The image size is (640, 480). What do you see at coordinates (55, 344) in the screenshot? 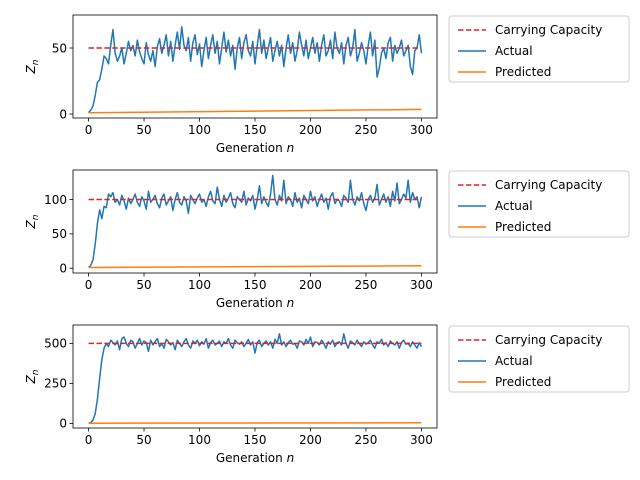
I see `y-tick-label: 500` at bounding box center [55, 344].